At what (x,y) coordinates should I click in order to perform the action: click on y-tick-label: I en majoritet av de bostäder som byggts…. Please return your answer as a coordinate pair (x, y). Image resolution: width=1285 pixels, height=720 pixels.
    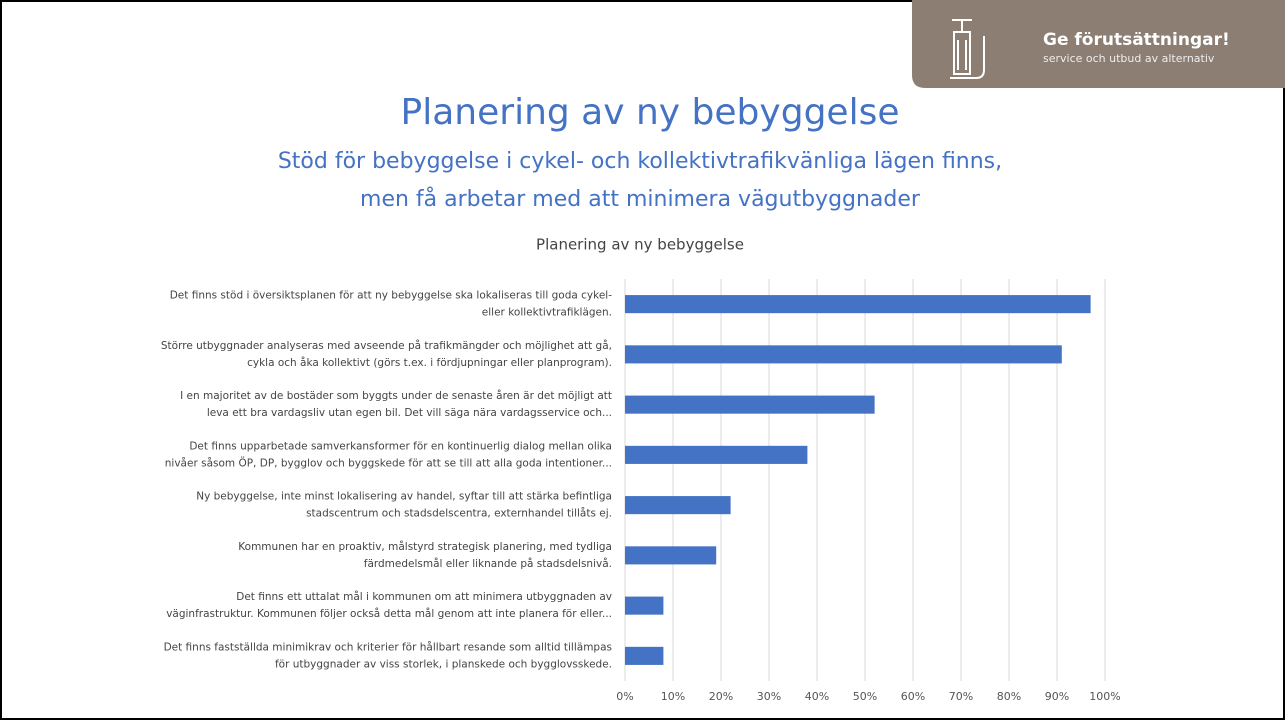
    Looking at the image, I should click on (396, 395).